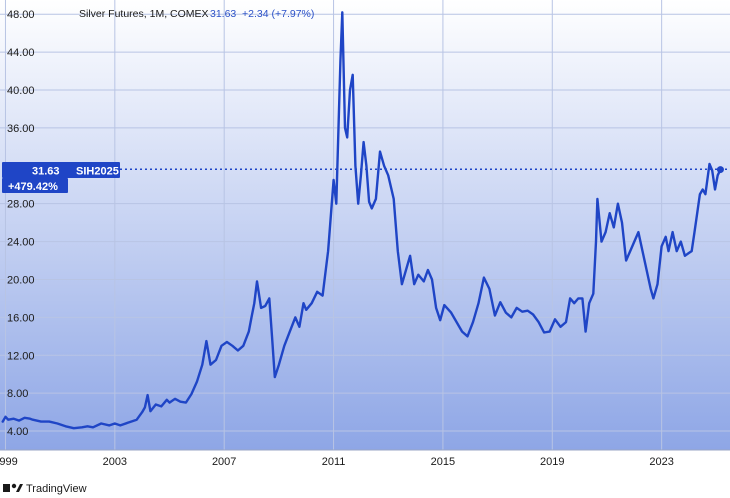 This screenshot has width=730, height=498. What do you see at coordinates (17, 432) in the screenshot?
I see `y-tick-label: 4.00` at bounding box center [17, 432].